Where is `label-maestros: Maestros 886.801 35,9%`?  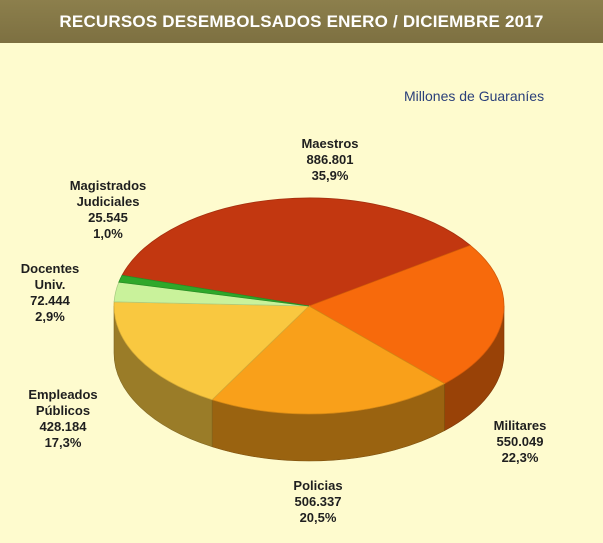 label-maestros: Maestros 886.801 35,9% is located at coordinates (330, 159).